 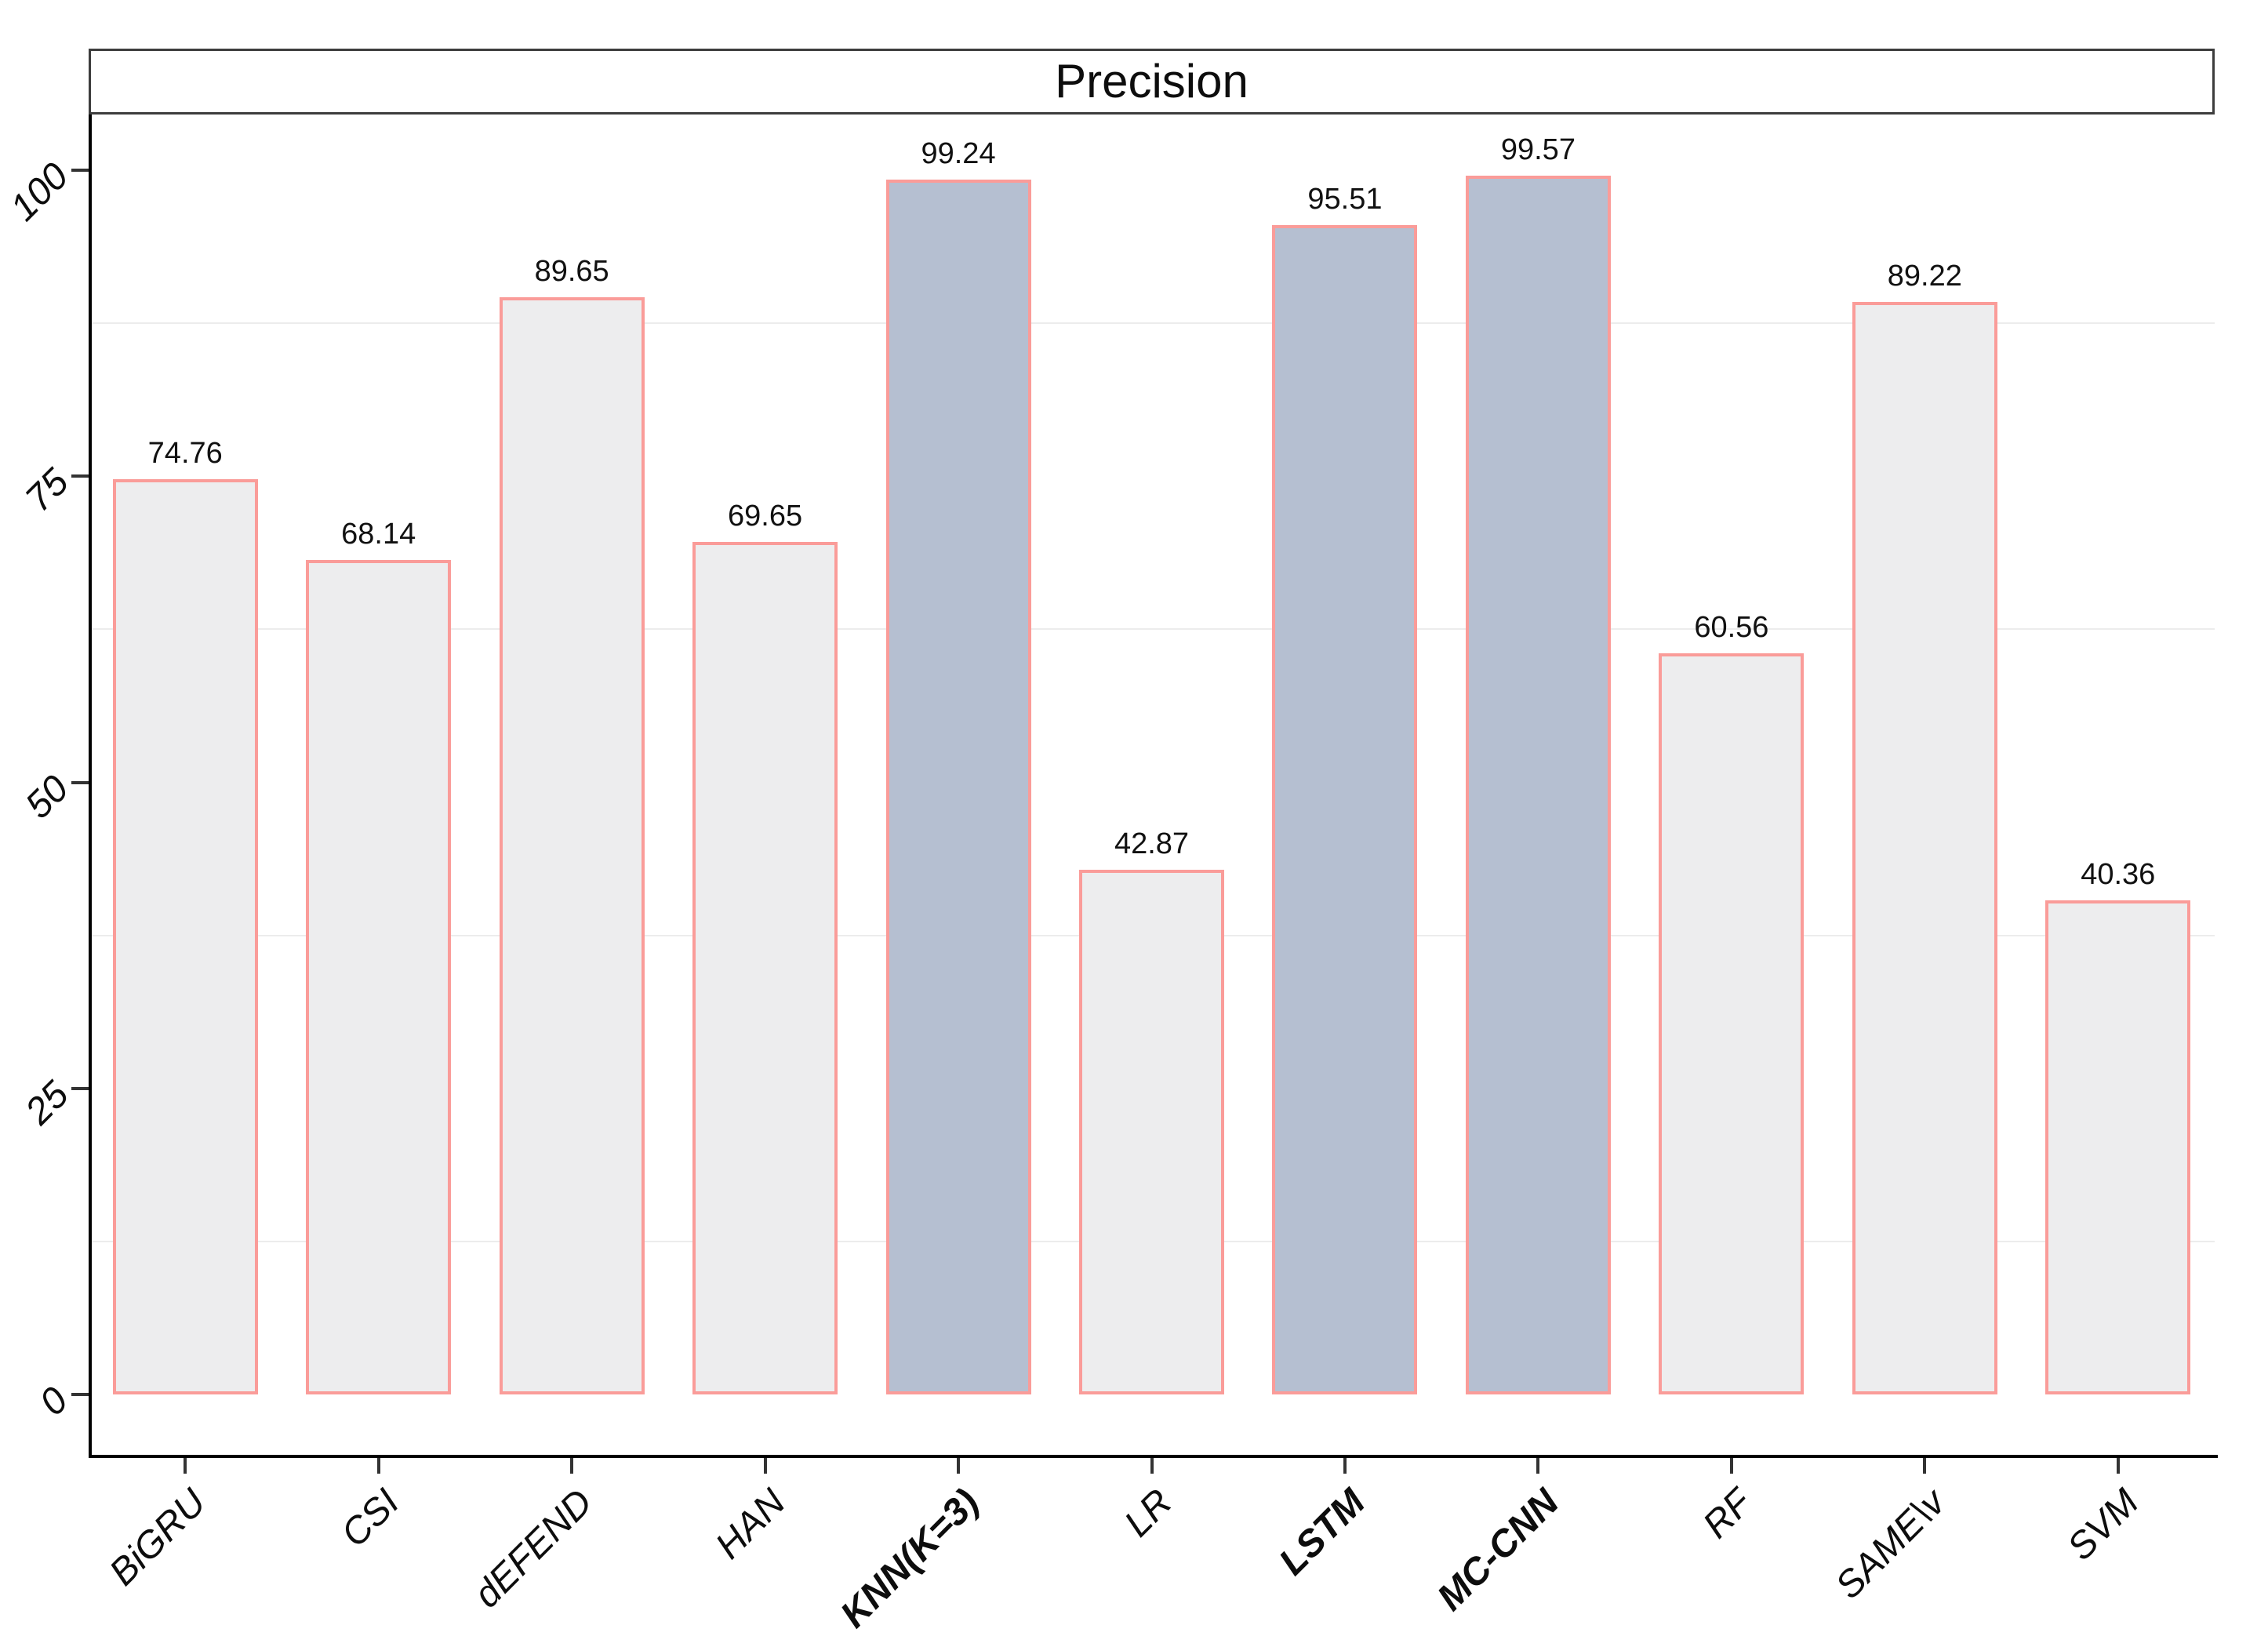 I want to click on bar-CSI, so click(x=379, y=977).